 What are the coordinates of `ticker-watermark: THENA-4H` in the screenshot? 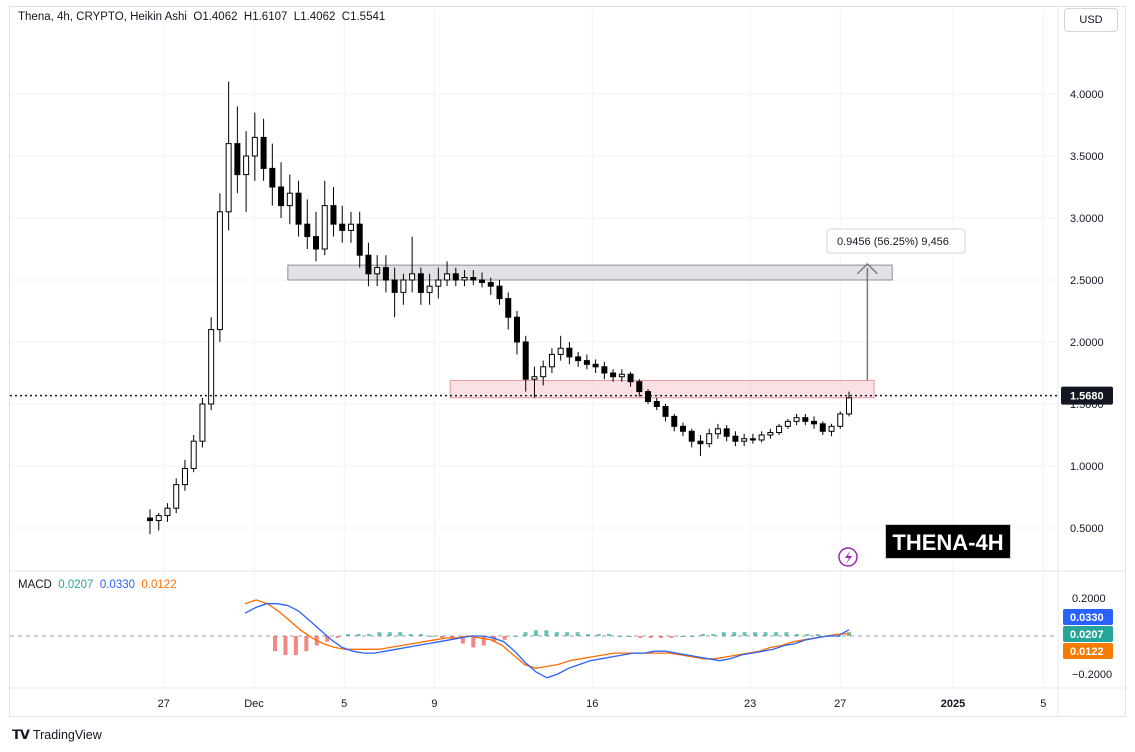 It's located at (948, 541).